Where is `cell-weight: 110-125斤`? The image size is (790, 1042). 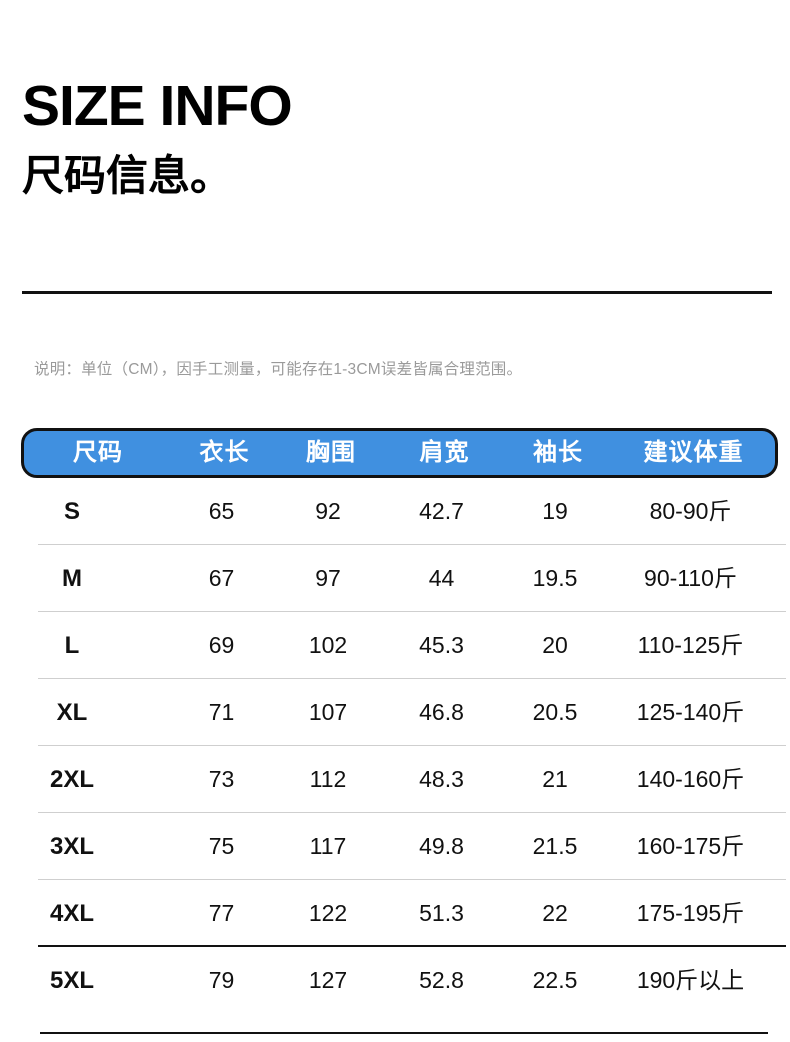 cell-weight: 110-125斤 is located at coordinates (690, 645).